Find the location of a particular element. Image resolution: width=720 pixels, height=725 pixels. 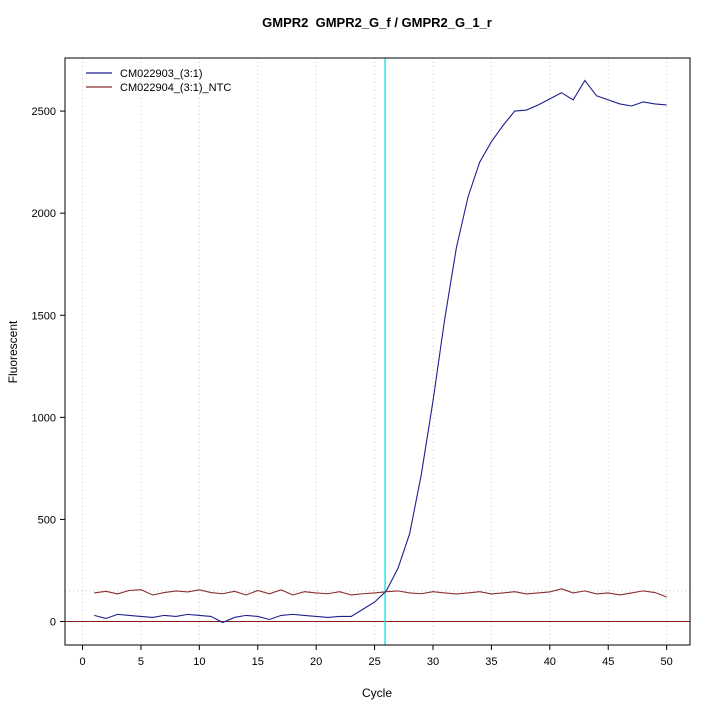

y-tick-label: 500 is located at coordinates (47, 520).